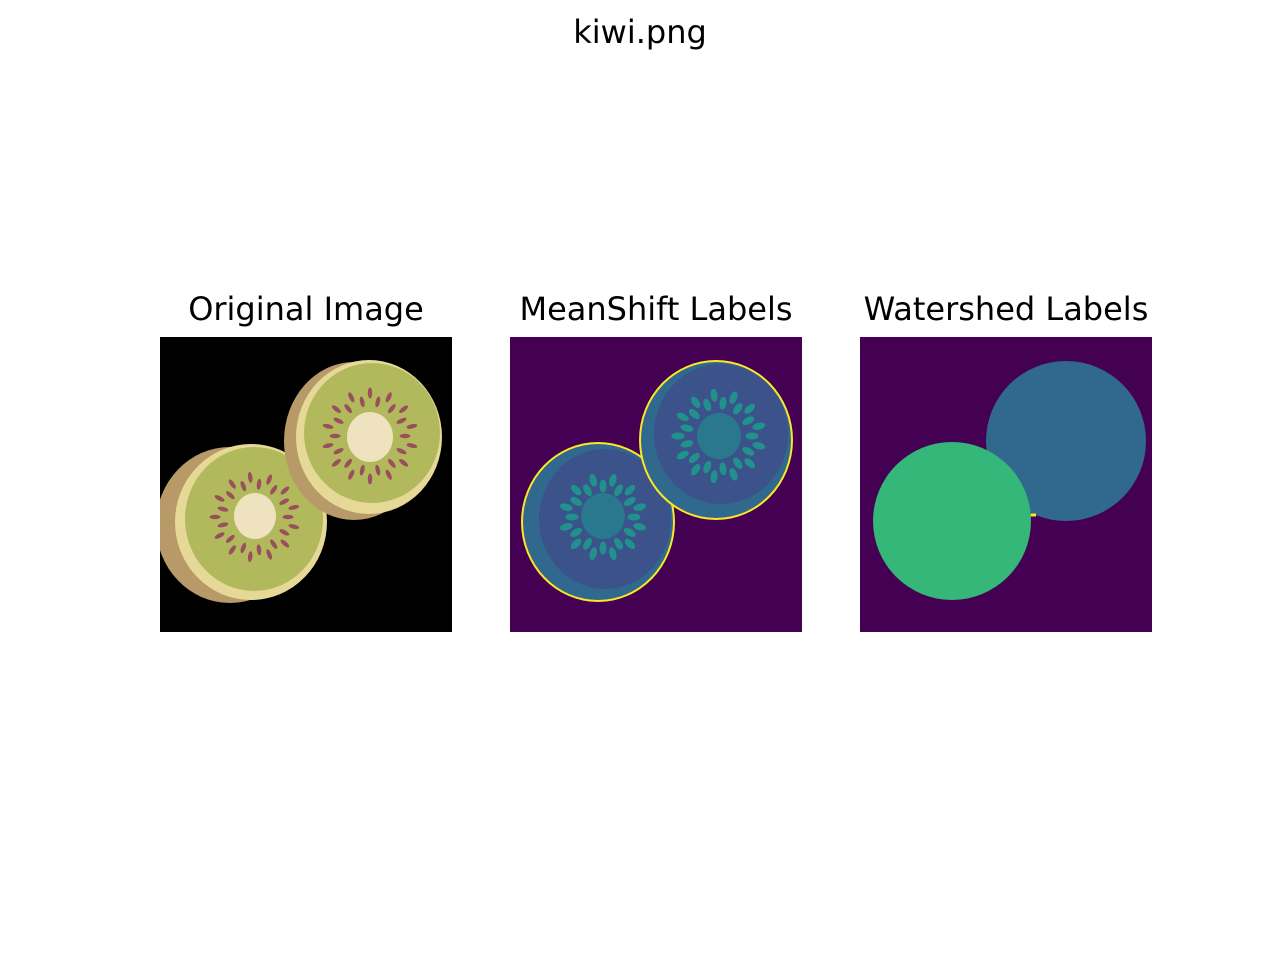 Image resolution: width=1280 pixels, height=960 pixels. Describe the element at coordinates (640, 32) in the screenshot. I see `figure-suptitle: kiwi.png` at that location.